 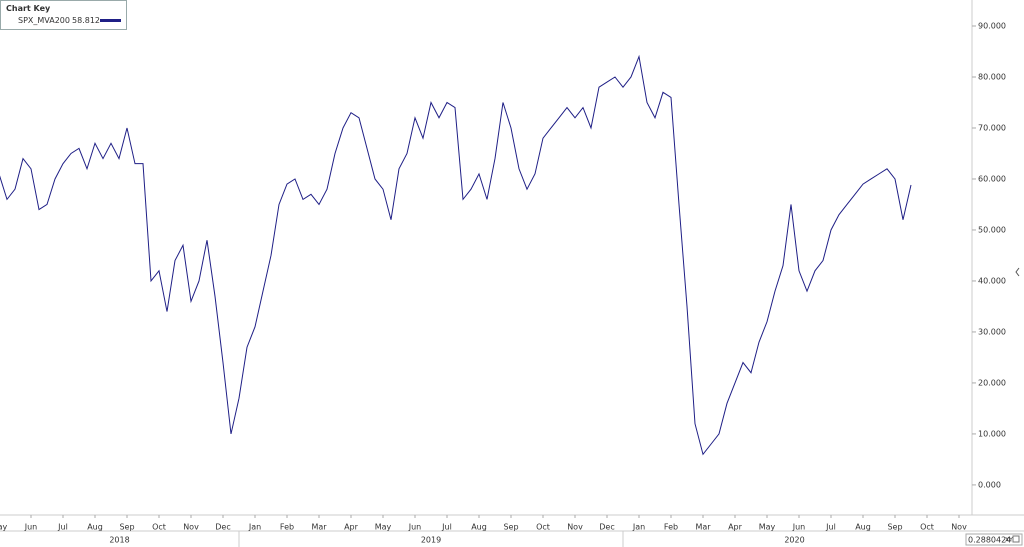 What do you see at coordinates (992, 433) in the screenshot?
I see `y-tick-label: 10.000` at bounding box center [992, 433].